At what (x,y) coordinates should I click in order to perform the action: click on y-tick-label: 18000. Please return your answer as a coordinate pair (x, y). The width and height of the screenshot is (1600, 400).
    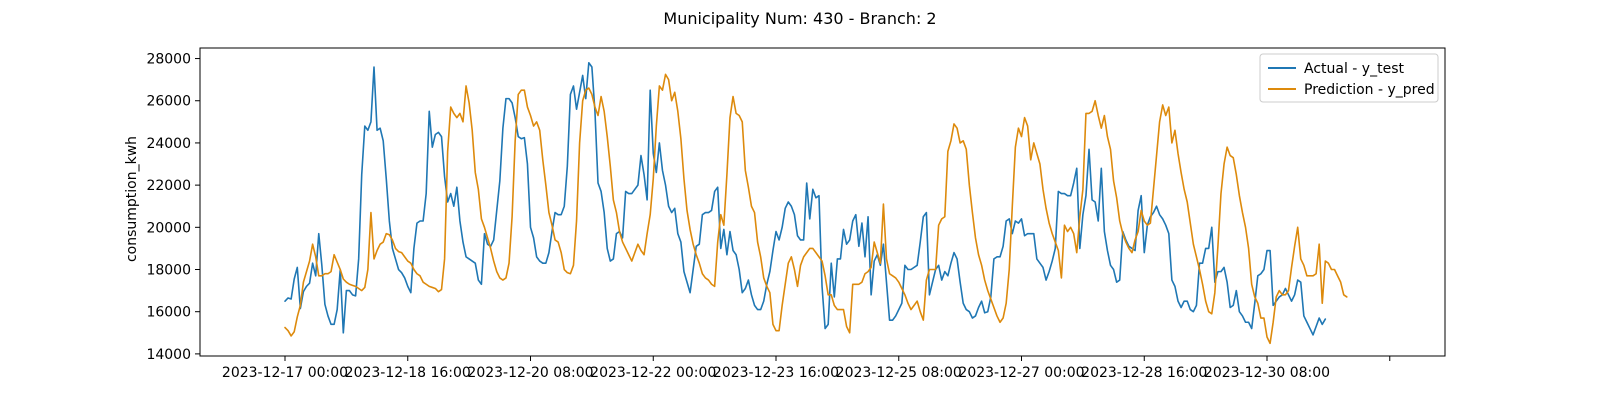
    Looking at the image, I should click on (168, 271).